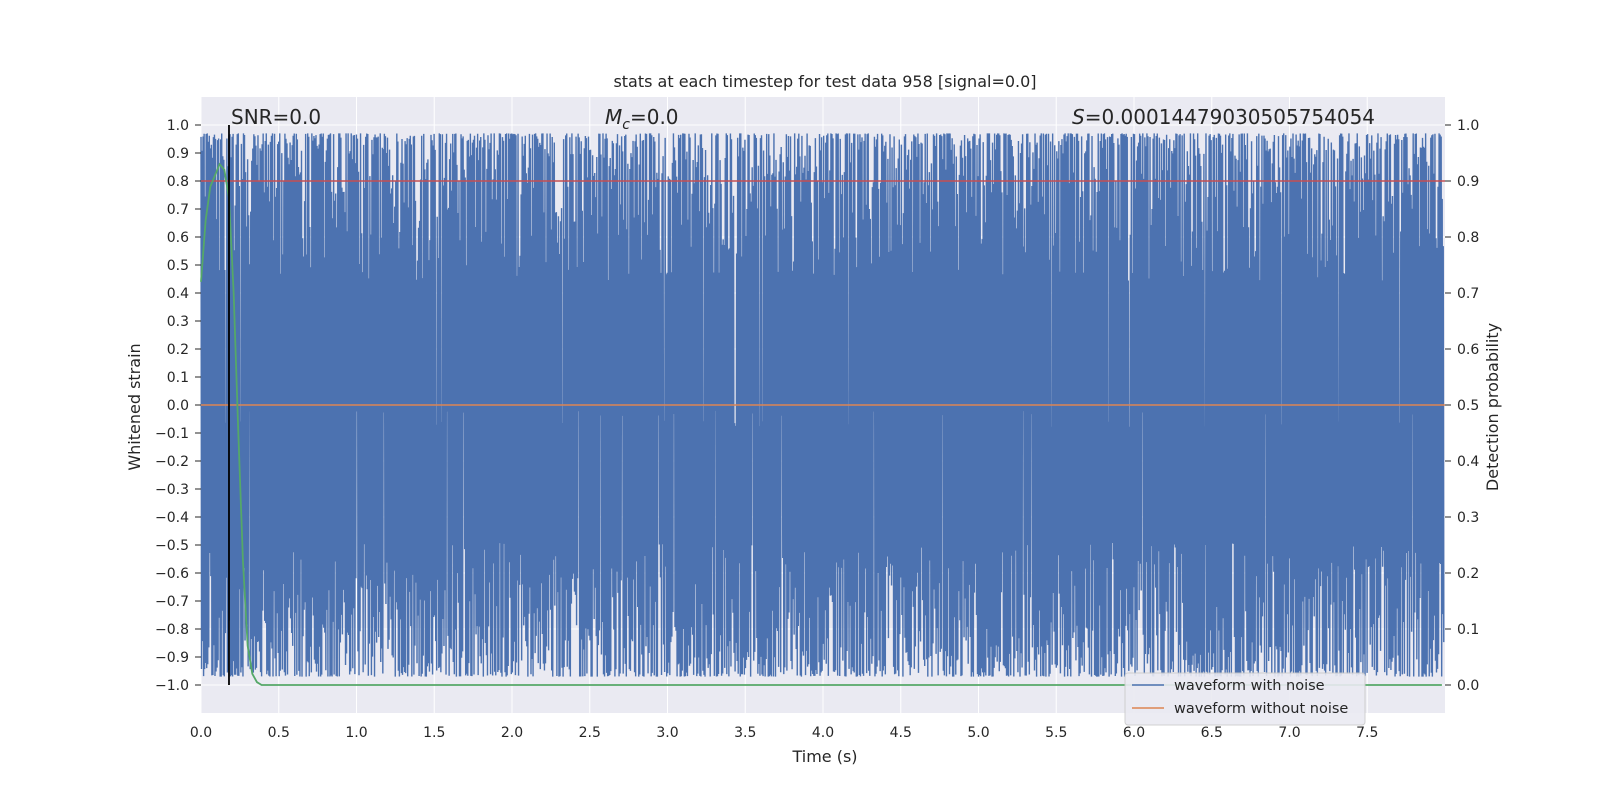 The width and height of the screenshot is (1600, 800). Describe the element at coordinates (178, 182) in the screenshot. I see `y-tick-label: 0.8` at that location.